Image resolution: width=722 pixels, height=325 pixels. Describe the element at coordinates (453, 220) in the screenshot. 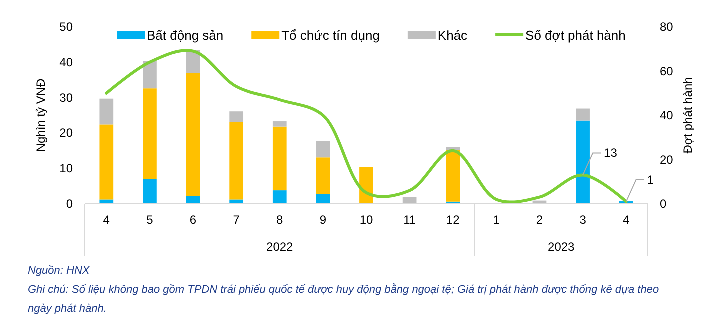

I see `x-tick-label: 12` at that location.